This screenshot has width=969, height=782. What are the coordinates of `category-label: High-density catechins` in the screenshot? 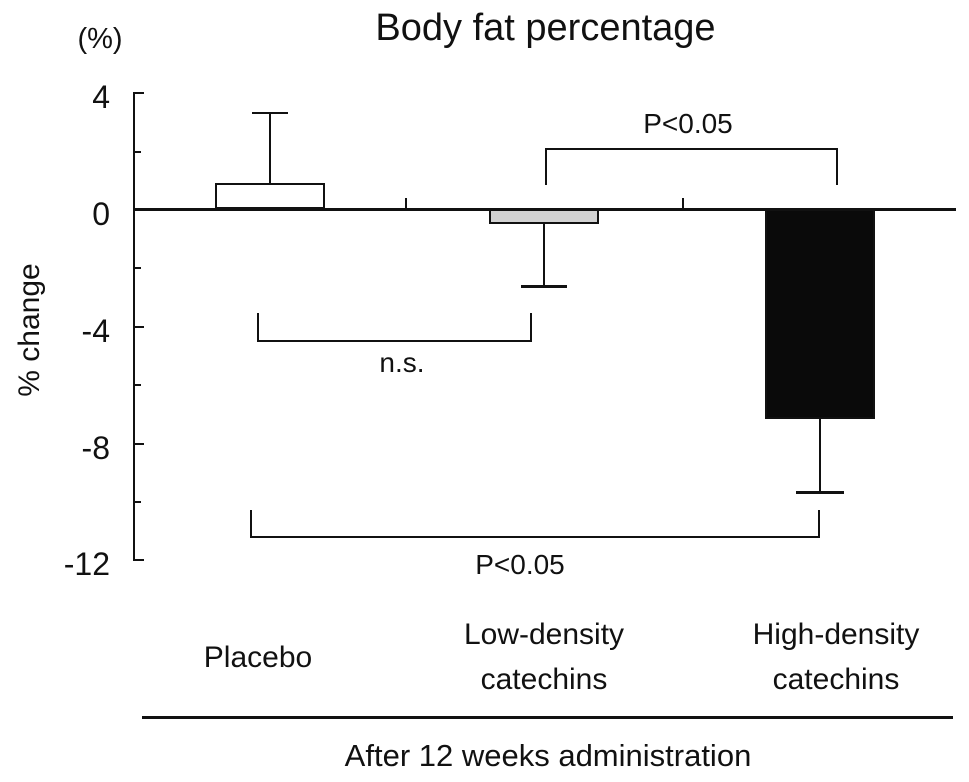 It's located at (836, 657).